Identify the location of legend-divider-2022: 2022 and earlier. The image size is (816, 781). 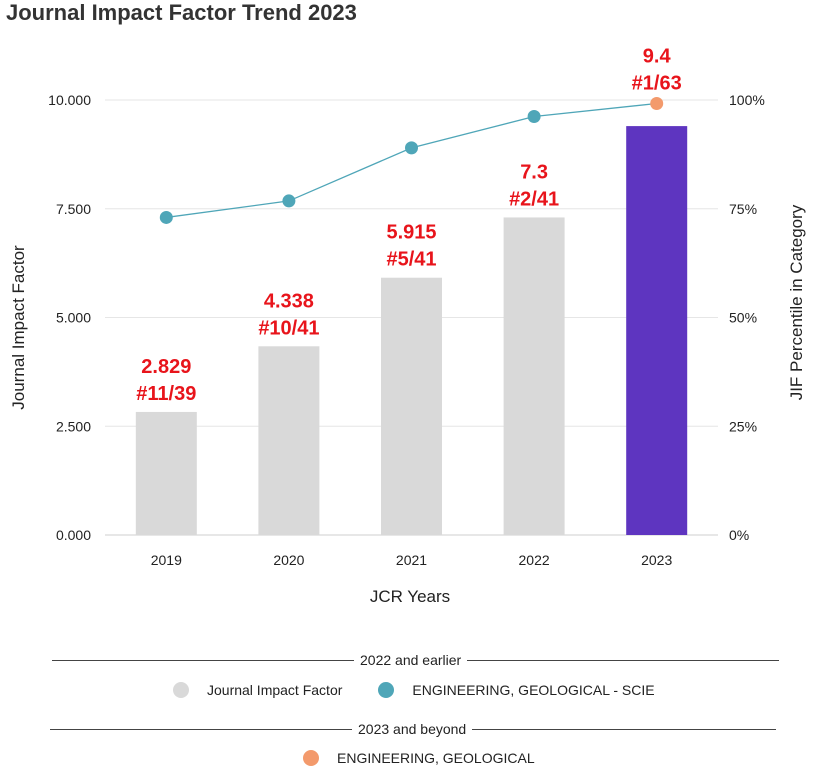
(408, 660).